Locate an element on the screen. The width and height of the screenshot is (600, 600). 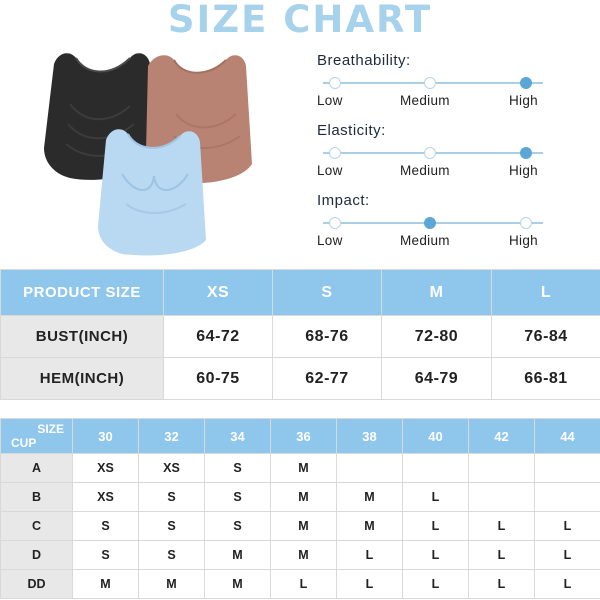
band-size-header: 42 is located at coordinates (501, 436).